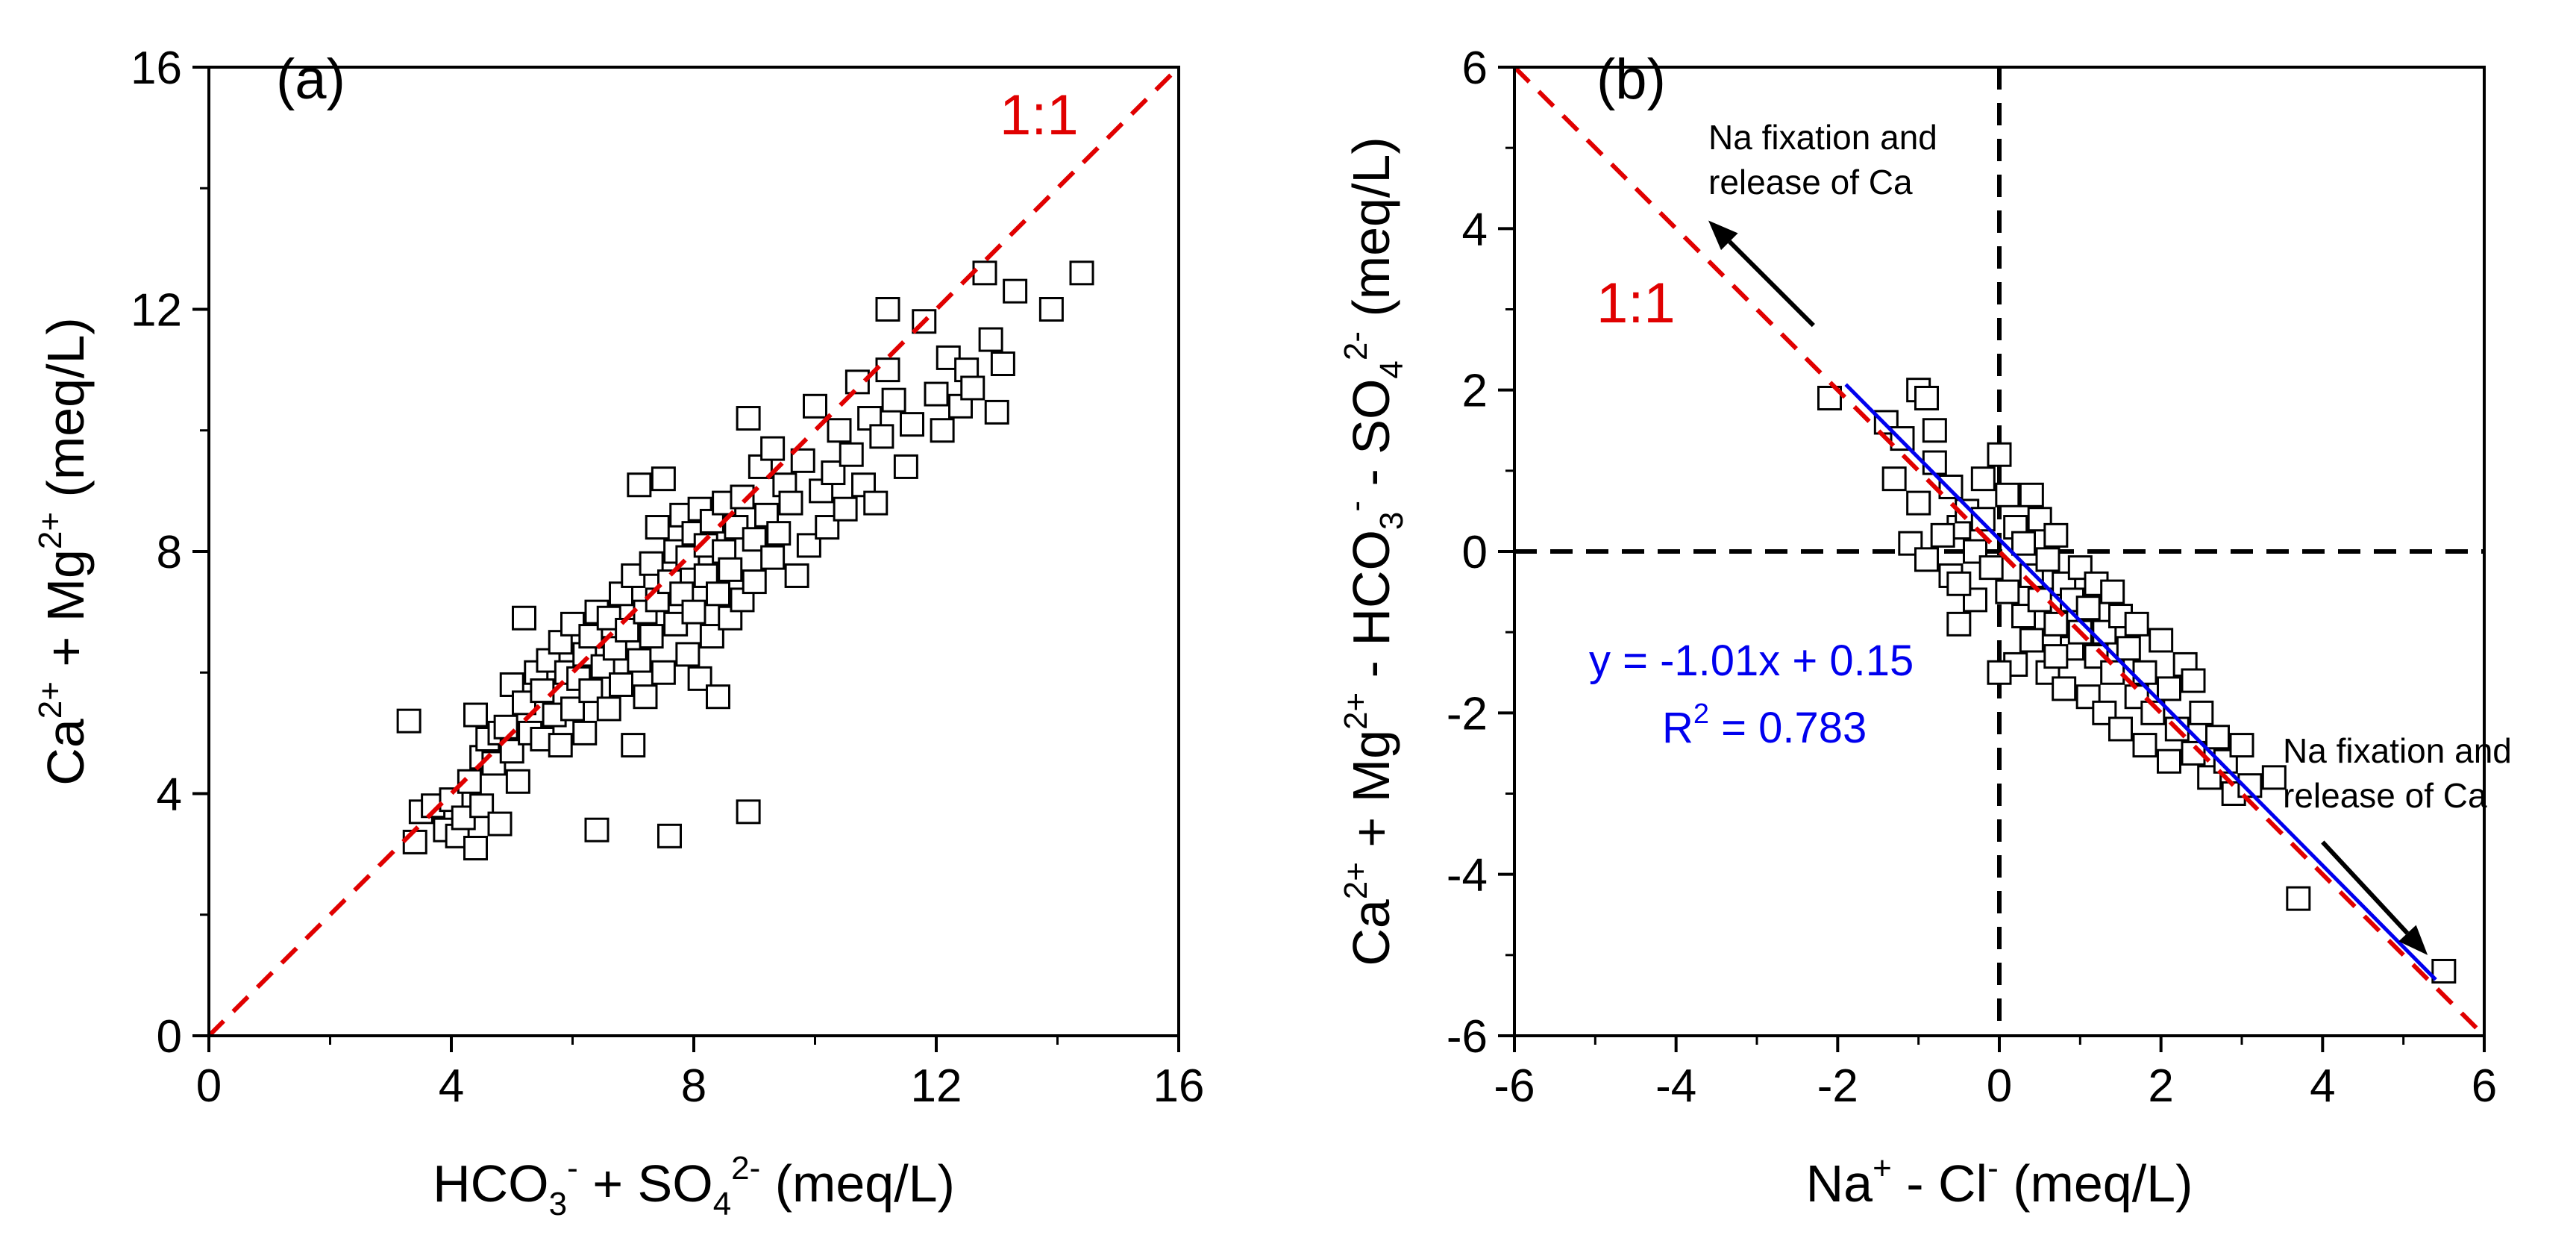 The height and width of the screenshot is (1238, 2576). I want to click on panel-a-x-ticks: 0 4 8 12 16, so click(700, 1074).